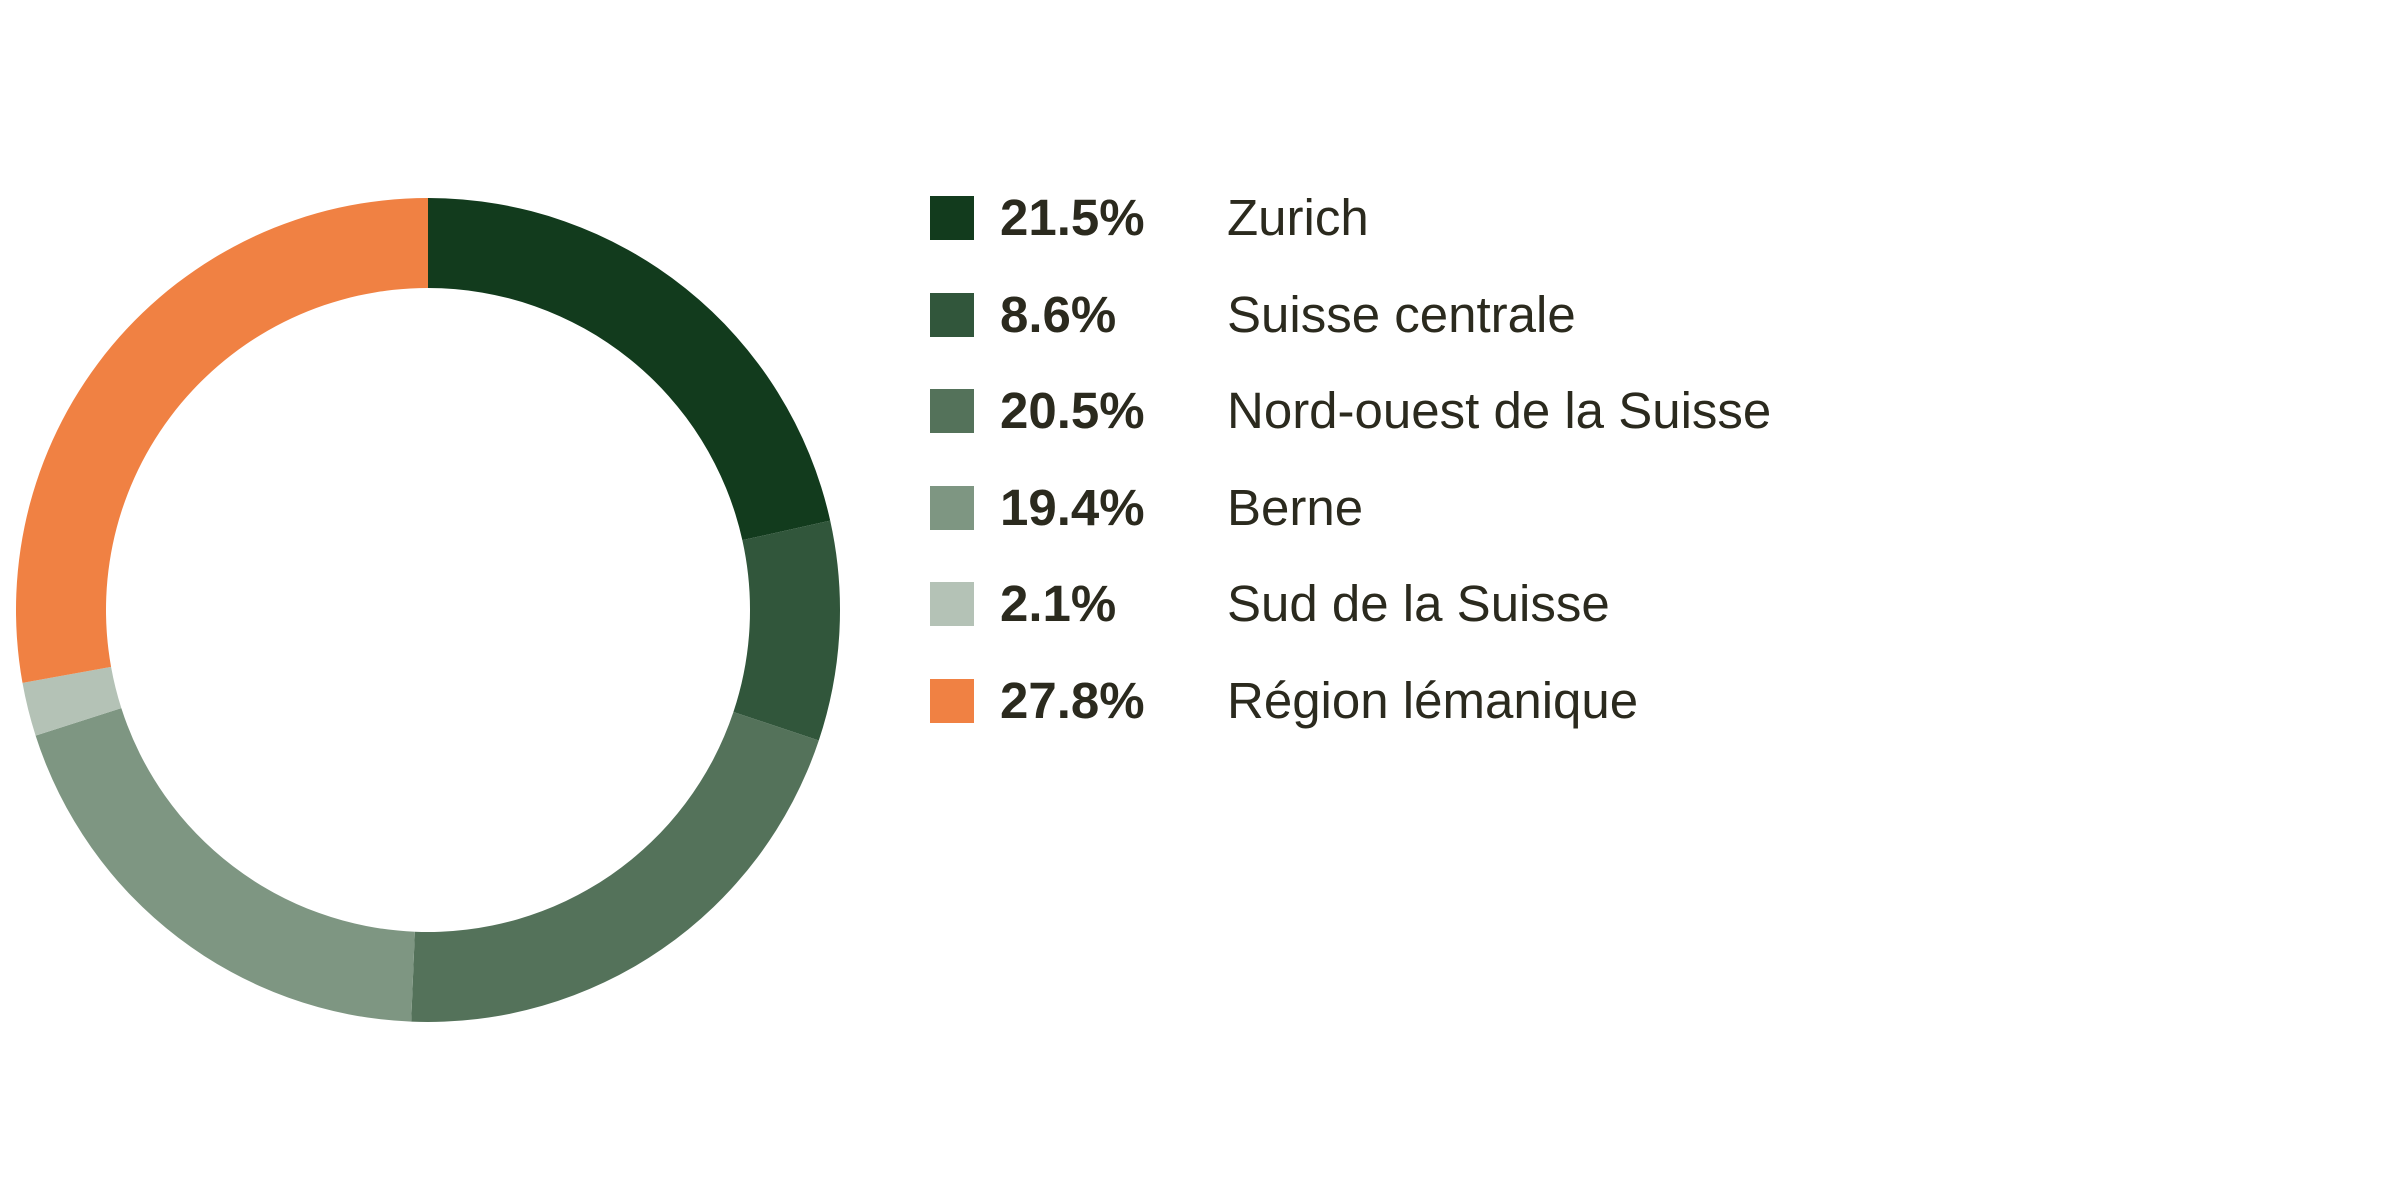 This screenshot has height=1200, width=2400. Describe the element at coordinates (72, 701) in the screenshot. I see `donut-slice-sud` at that location.